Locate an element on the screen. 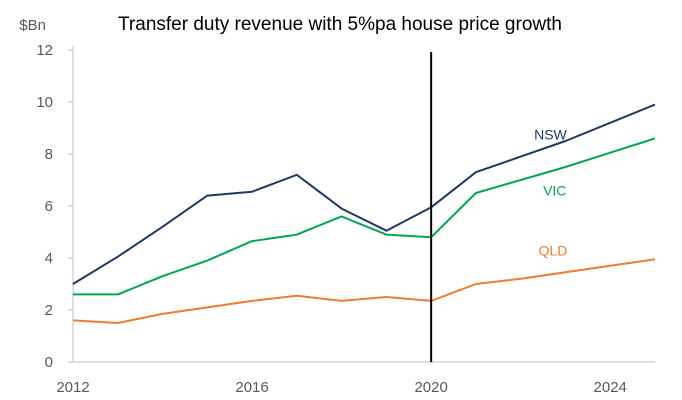  x-tick-label: 2024 is located at coordinates (610, 387).